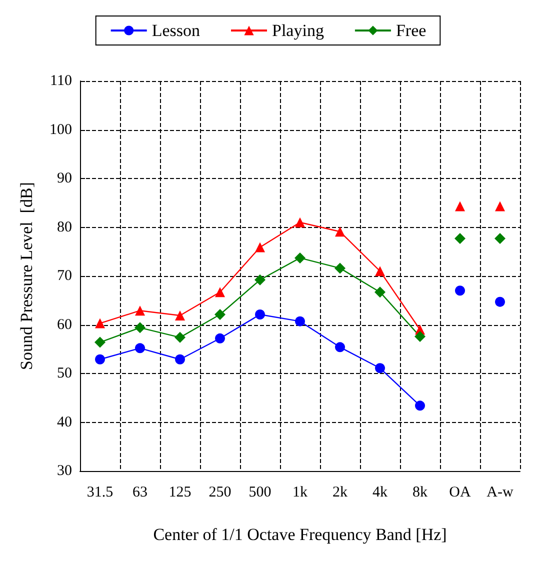 The width and height of the screenshot is (536, 564). I want to click on y-tick-label: 40, so click(64, 422).